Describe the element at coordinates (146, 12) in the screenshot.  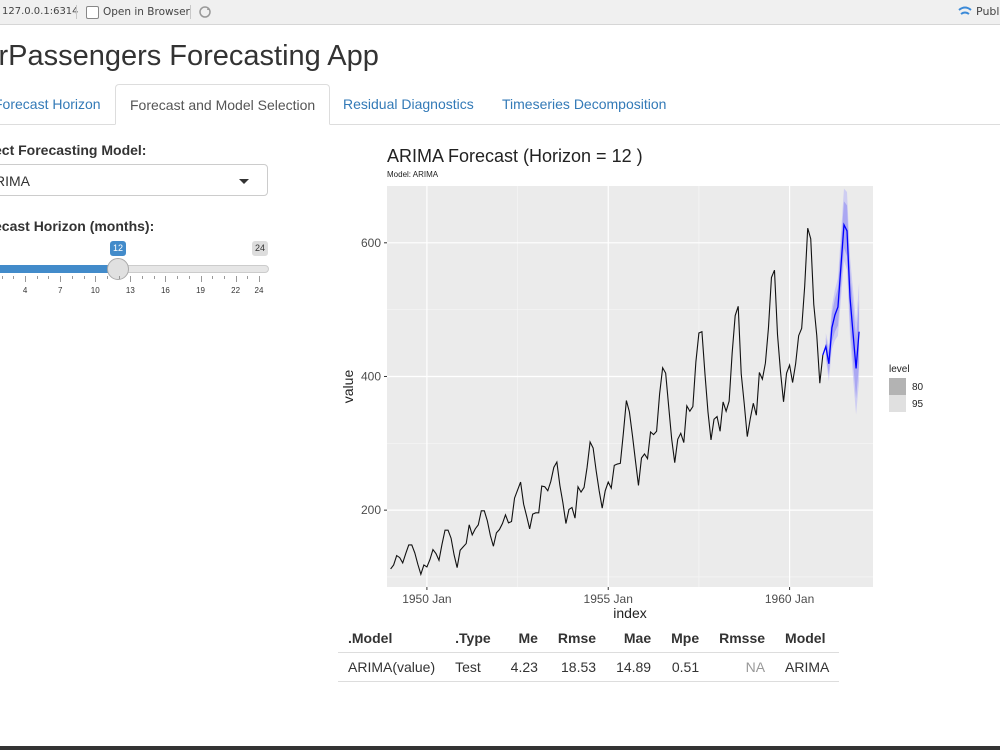
I see `open-in-browser-label: Open in Browser` at that location.